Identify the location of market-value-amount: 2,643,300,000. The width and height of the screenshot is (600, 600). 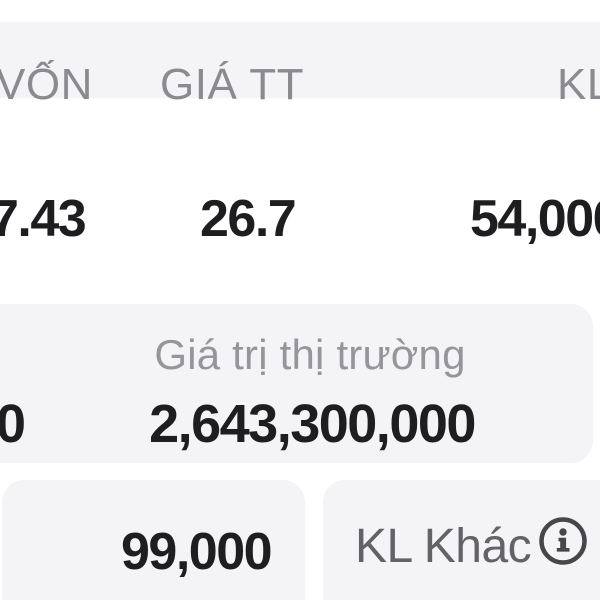
(312, 424).